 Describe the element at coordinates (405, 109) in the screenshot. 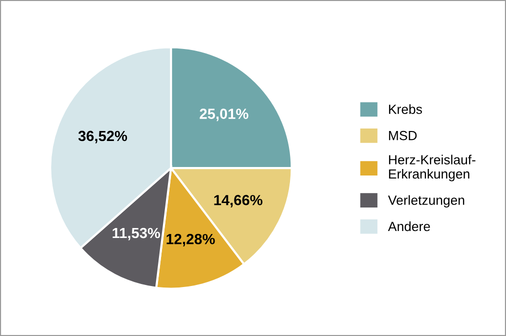

I see `legend-label: Krebs` at that location.